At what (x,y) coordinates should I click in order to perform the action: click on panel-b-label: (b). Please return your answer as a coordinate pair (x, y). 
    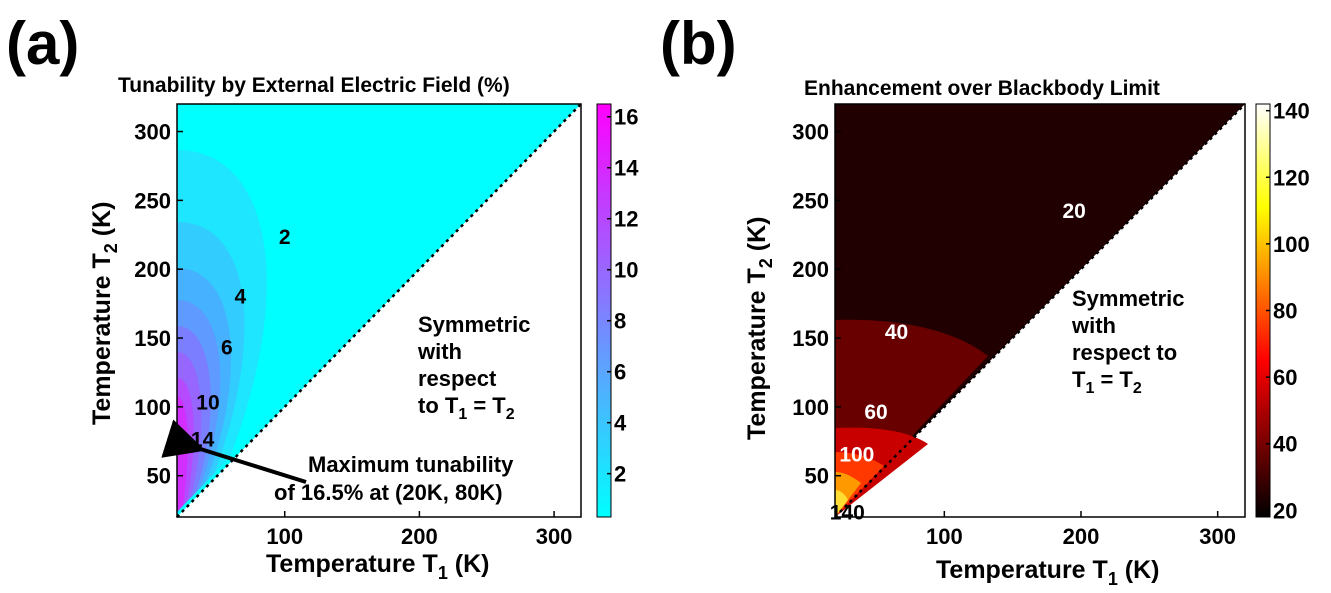
    Looking at the image, I should click on (698, 43).